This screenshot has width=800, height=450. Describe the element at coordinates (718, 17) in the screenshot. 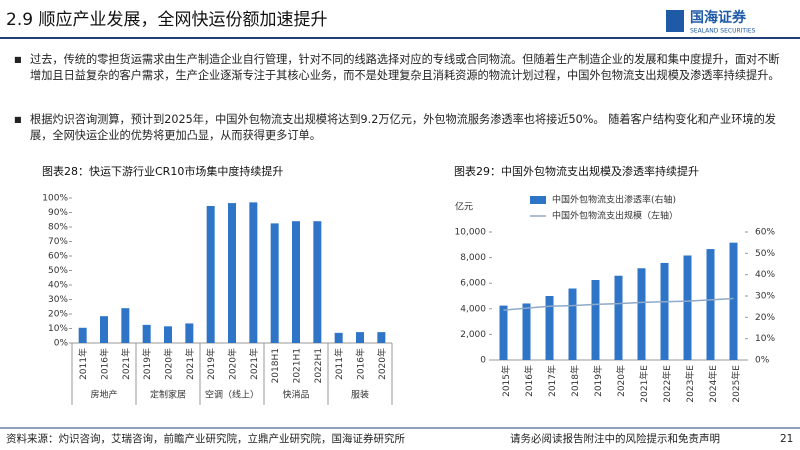

I see `logo-cn: 国海证券` at that location.